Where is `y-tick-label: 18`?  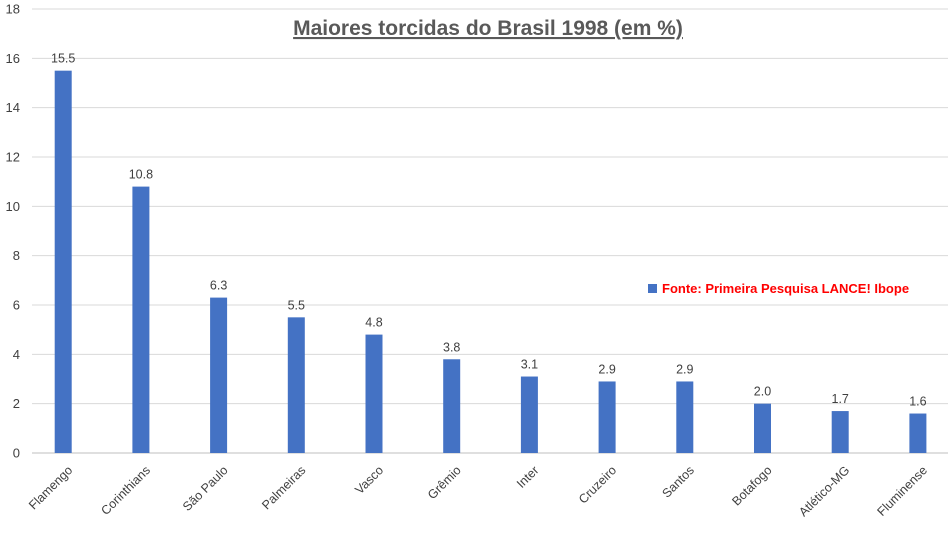 y-tick-label: 18 is located at coordinates (13, 9).